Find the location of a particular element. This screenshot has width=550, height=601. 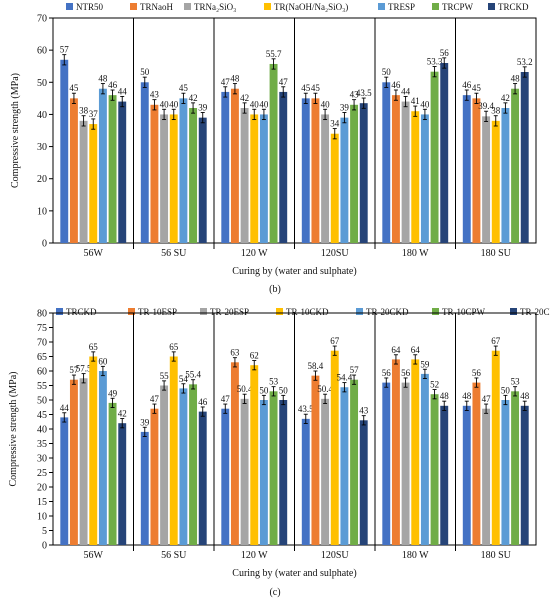

y-tick-label: 50 is located at coordinates (42, 401).